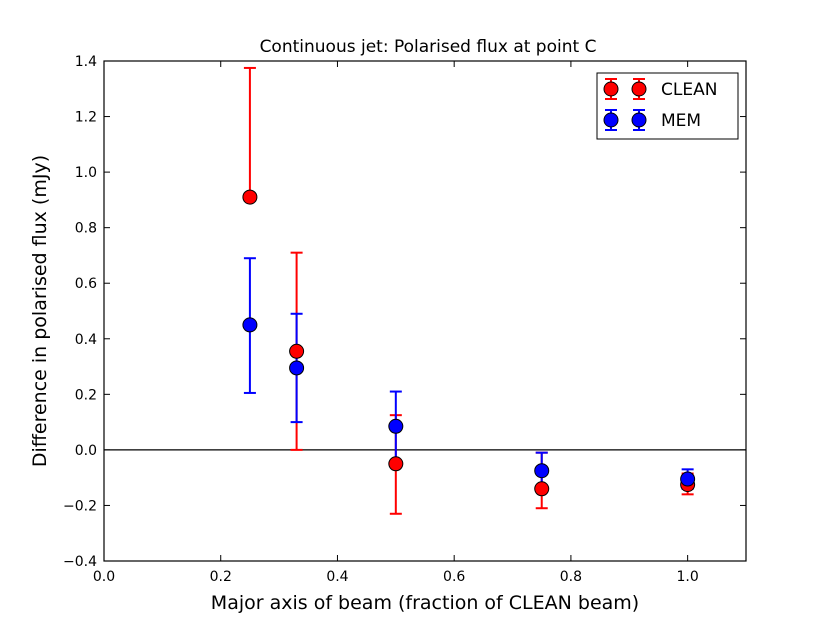 Image resolution: width=830 pixels, height=623 pixels. I want to click on x-tick-label: 0.0, so click(104, 577).